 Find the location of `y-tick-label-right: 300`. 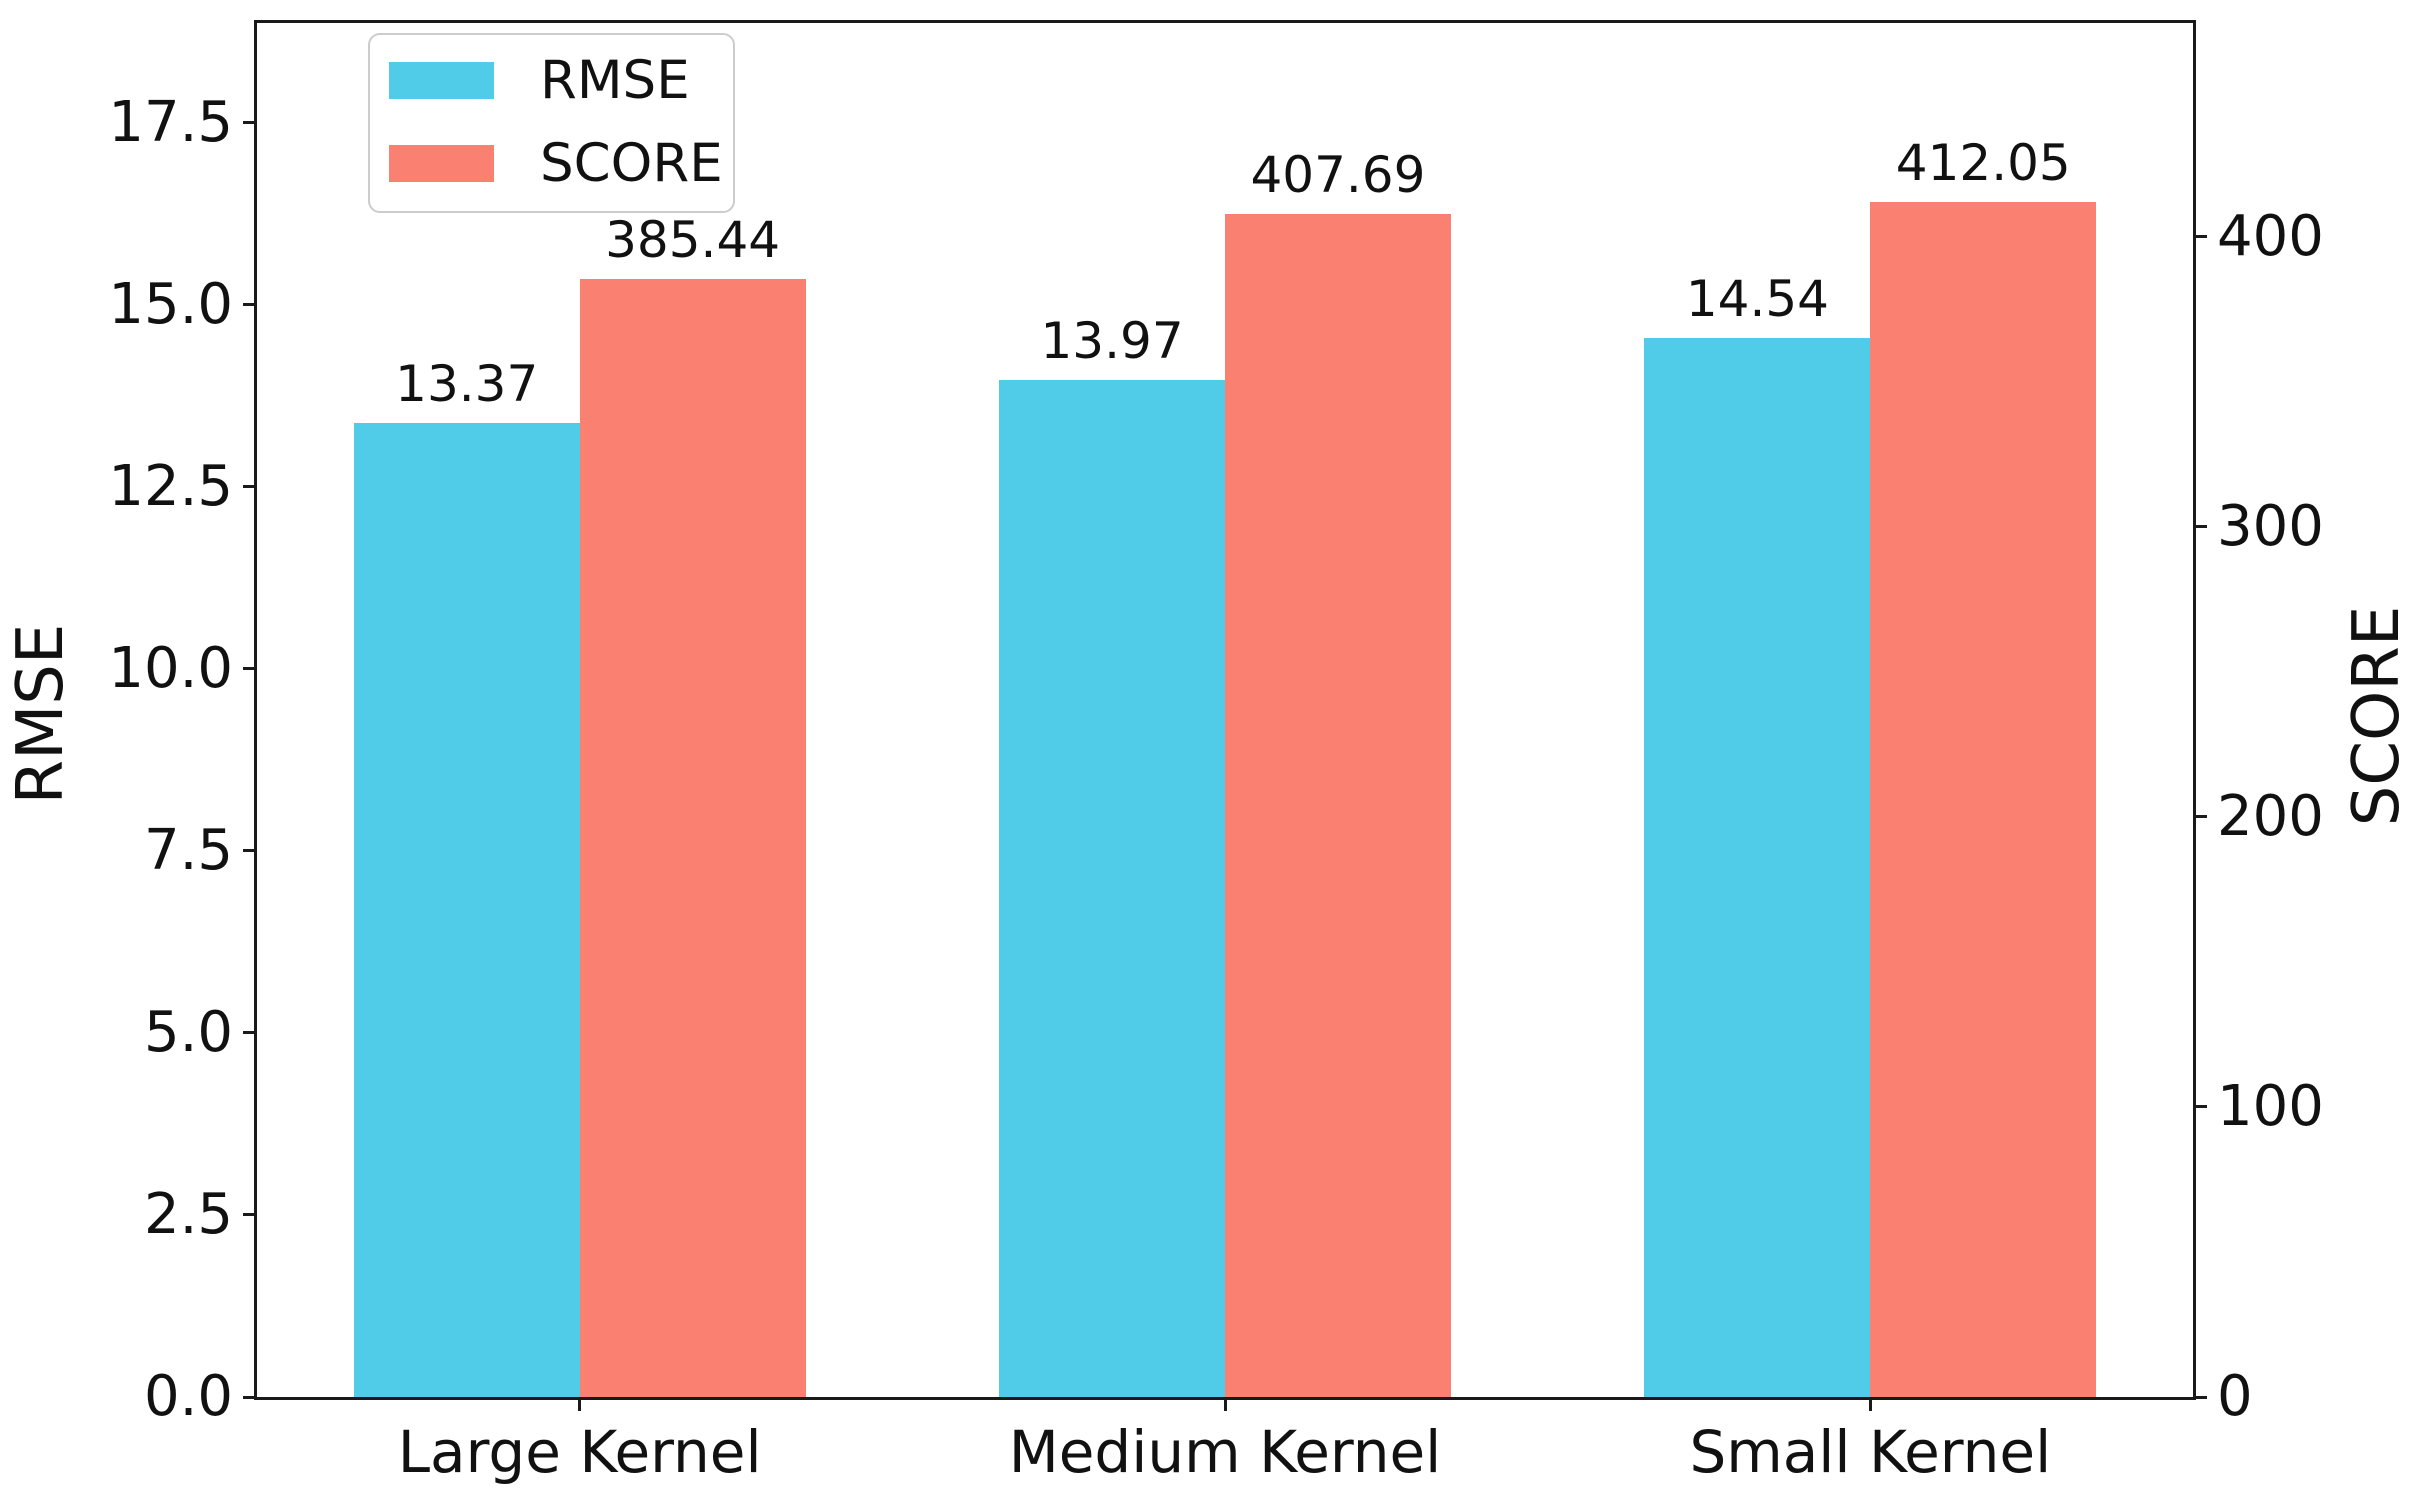

y-tick-label-right: 300 is located at coordinates (2270, 526).